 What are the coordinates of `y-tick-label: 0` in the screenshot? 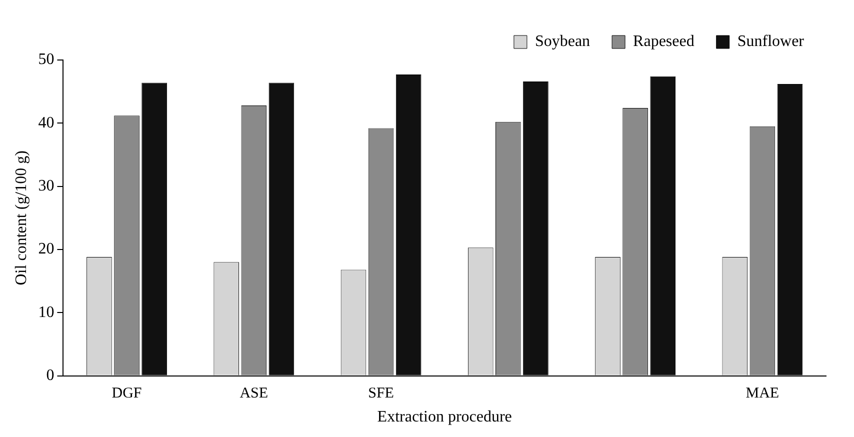 It's located at (50, 375).